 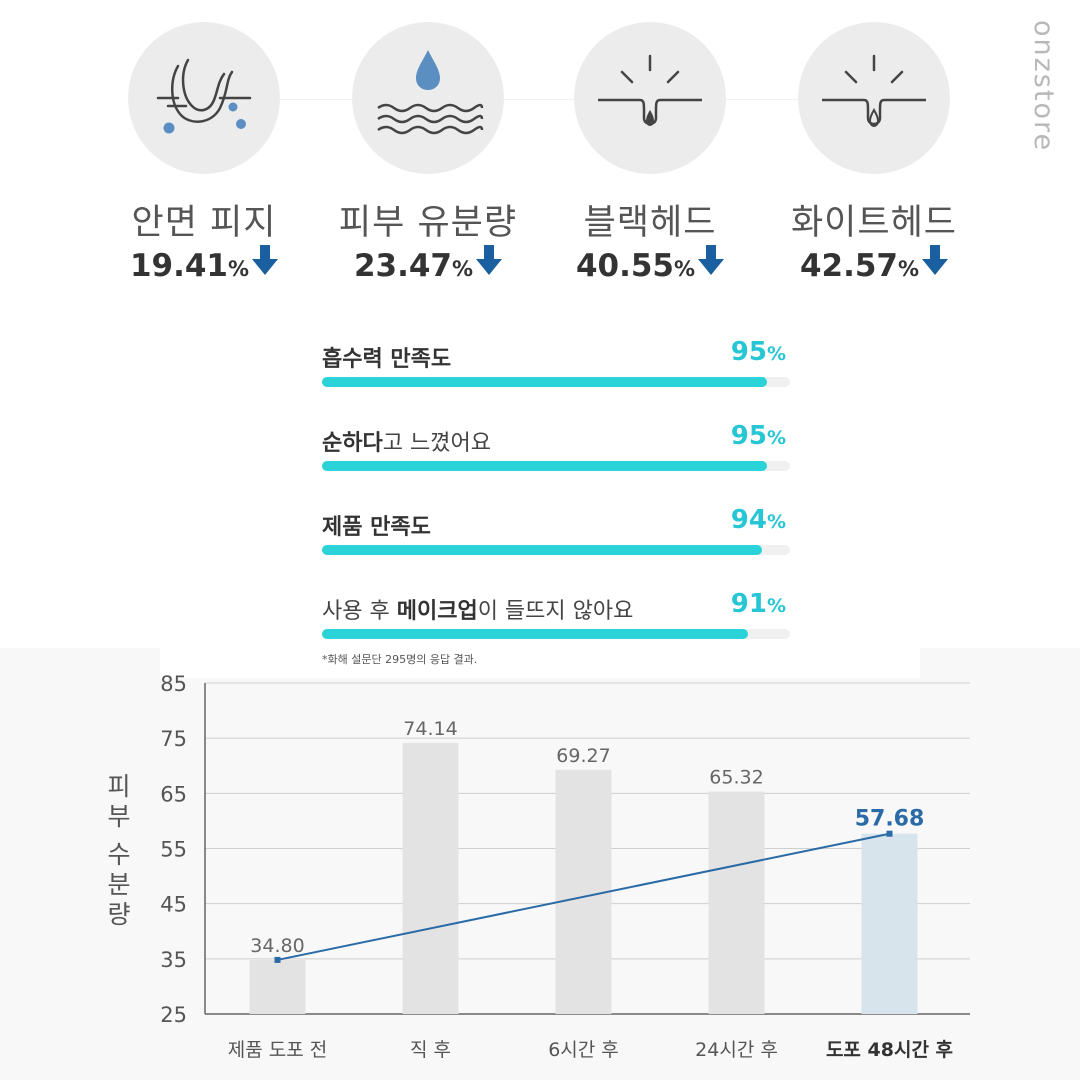 I want to click on survey-label-bold: 흡수력 만족도, so click(x=387, y=359).